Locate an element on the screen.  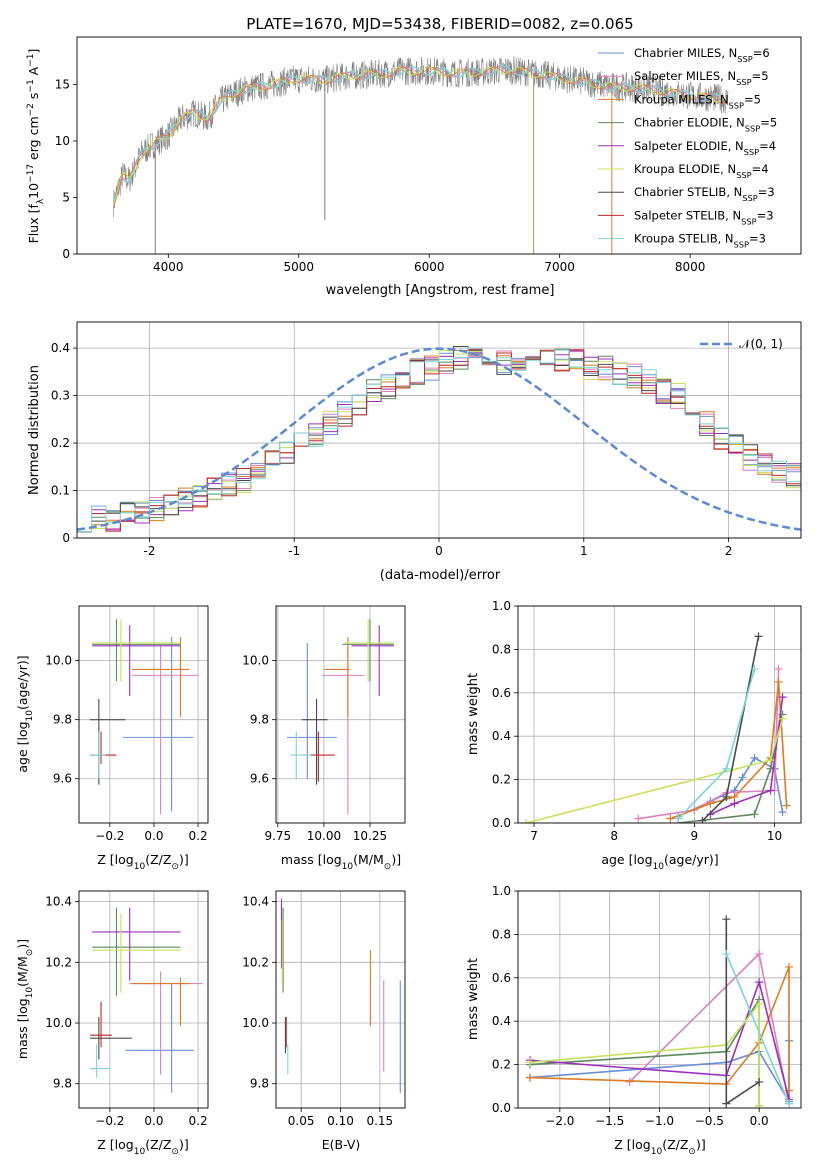
x-axis-label: E(B-V) is located at coordinates (341, 1144).